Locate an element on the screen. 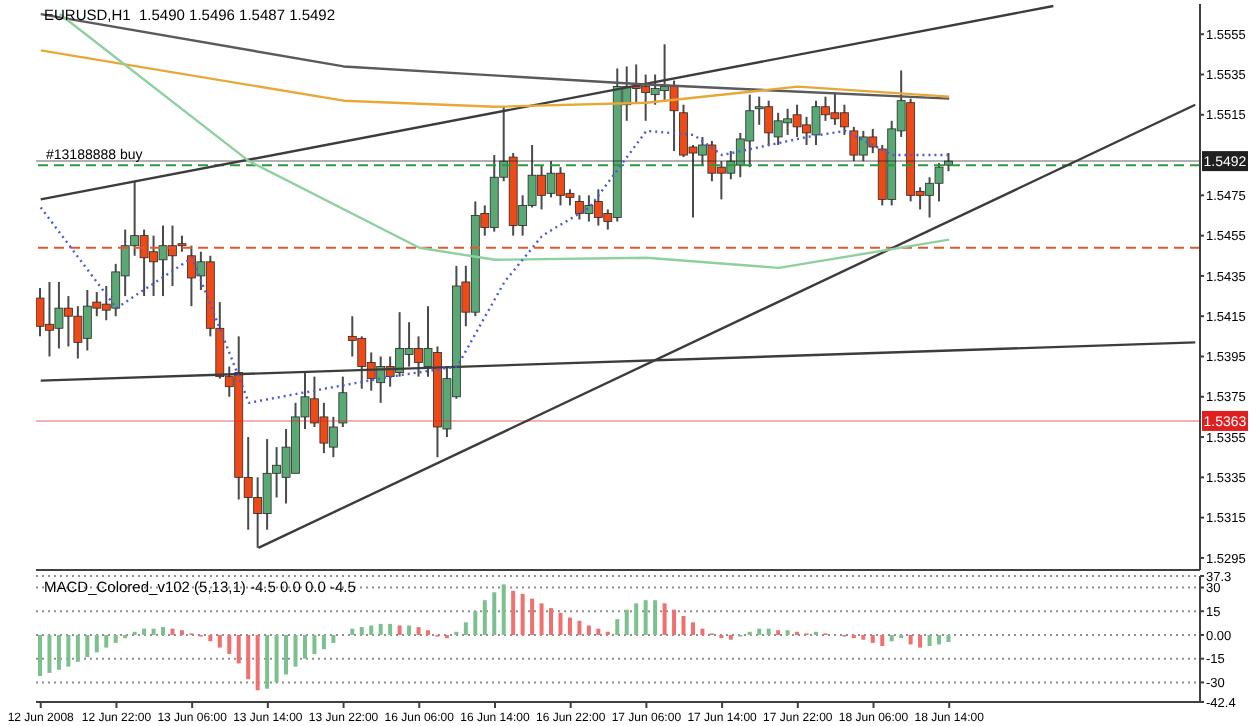 The height and width of the screenshot is (726, 1250). candlestick is located at coordinates (343, 401).